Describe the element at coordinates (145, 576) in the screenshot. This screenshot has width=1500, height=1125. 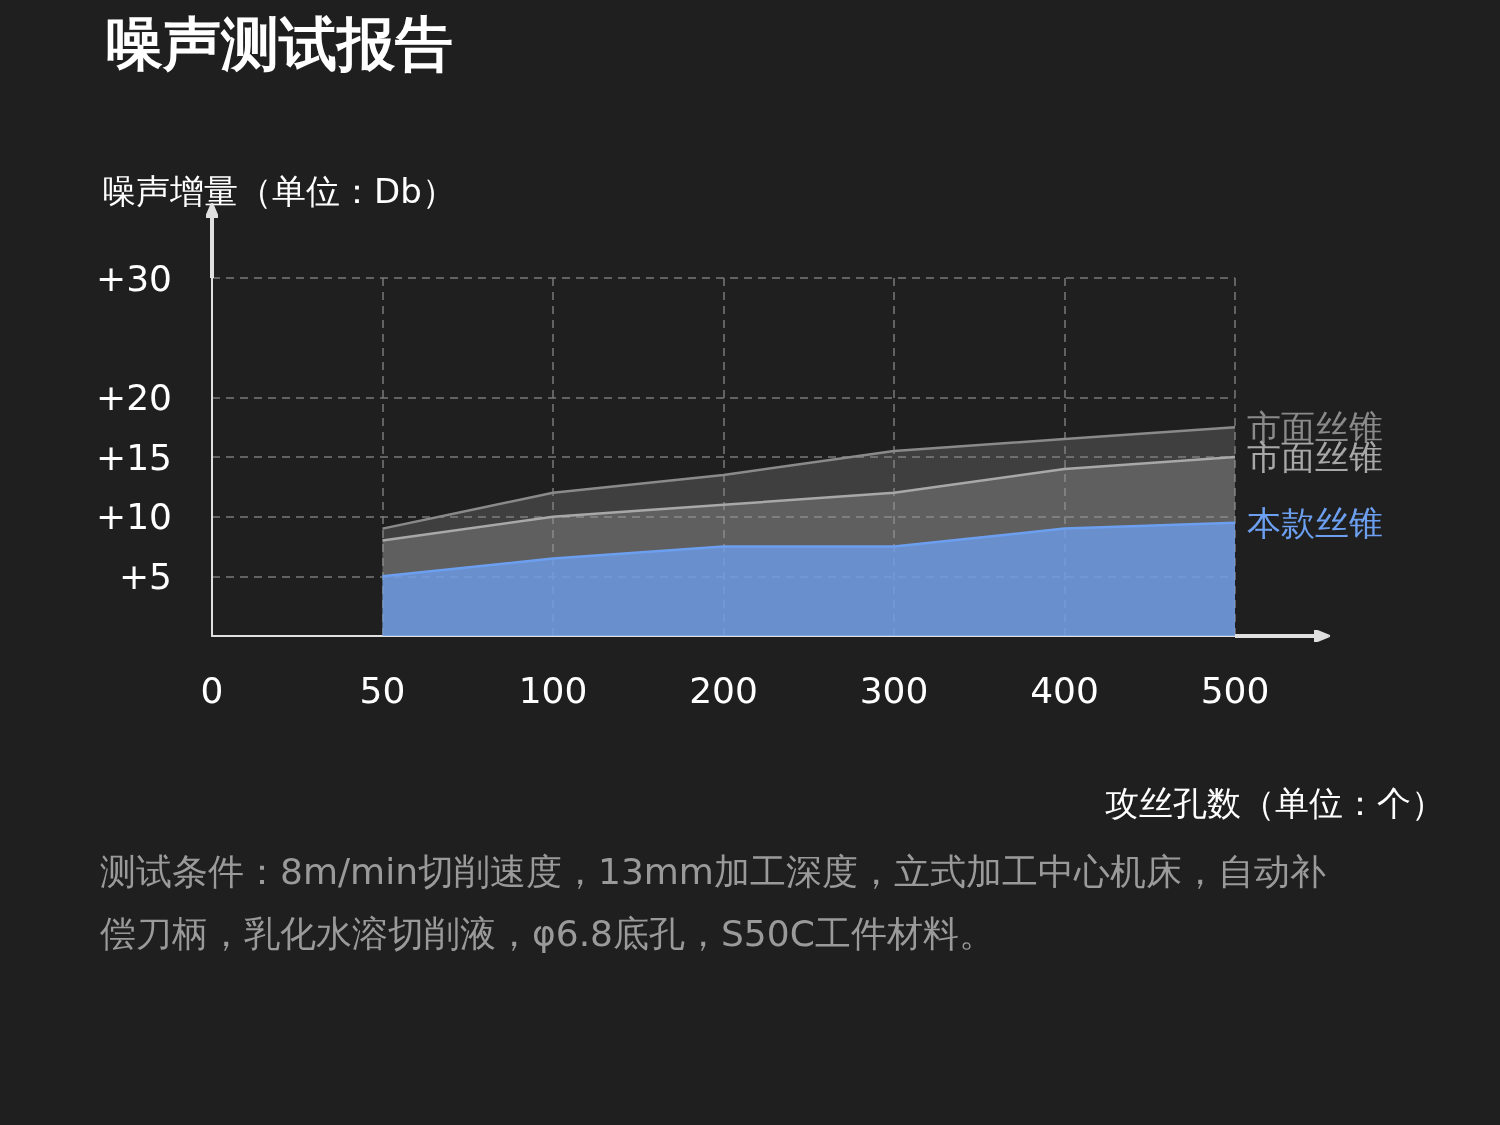
I see `y-tick-label: +5` at that location.